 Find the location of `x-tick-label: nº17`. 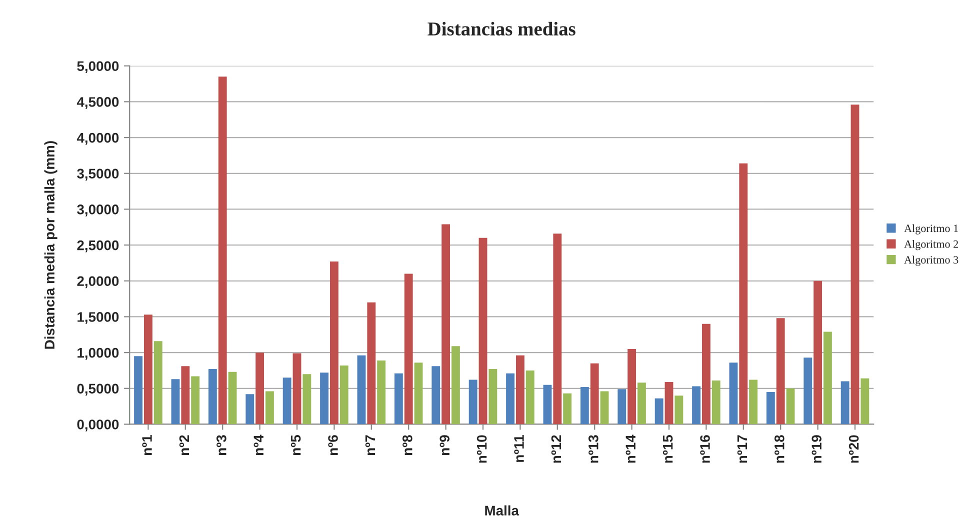

x-tick-label: nº17 is located at coordinates (742, 449).